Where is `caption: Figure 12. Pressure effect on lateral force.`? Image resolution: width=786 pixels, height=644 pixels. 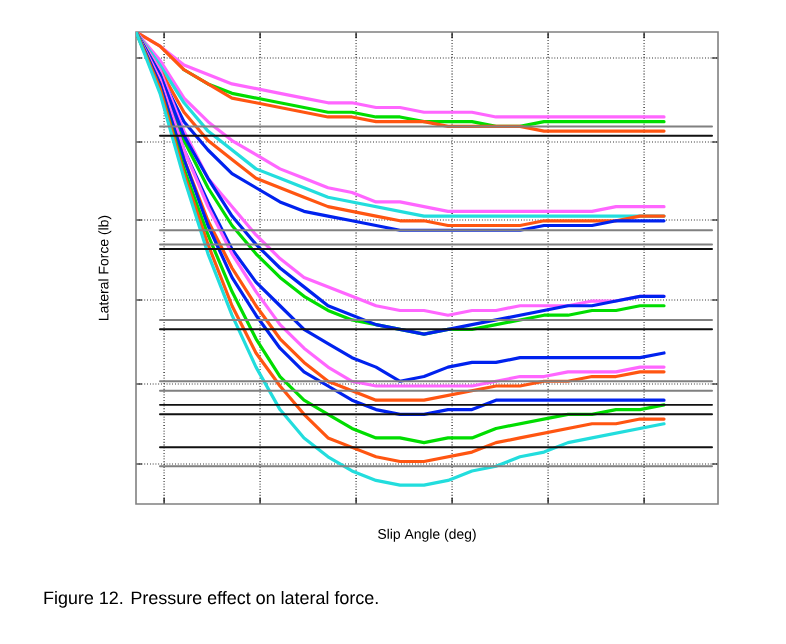
caption: Figure 12. Pressure effect on lateral force. is located at coordinates (211, 599).